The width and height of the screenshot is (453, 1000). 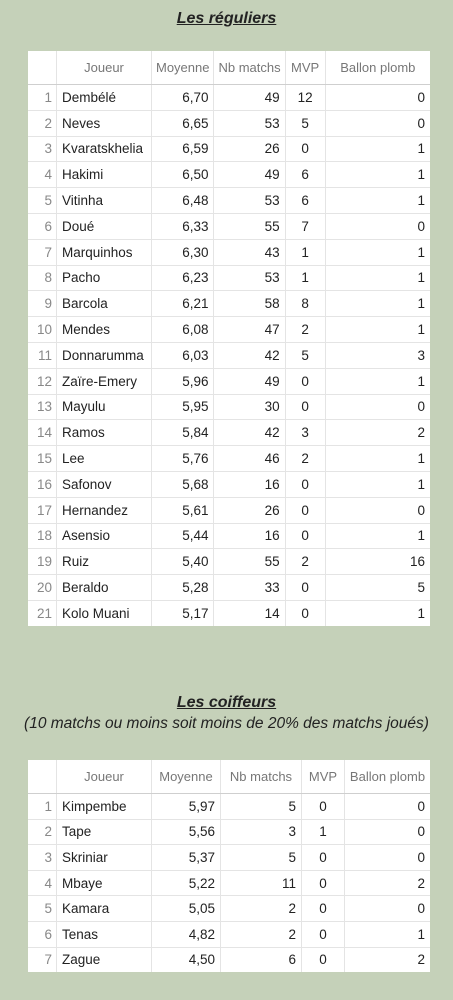 What do you see at coordinates (42, 432) in the screenshot?
I see `cell-rank: 14` at bounding box center [42, 432].